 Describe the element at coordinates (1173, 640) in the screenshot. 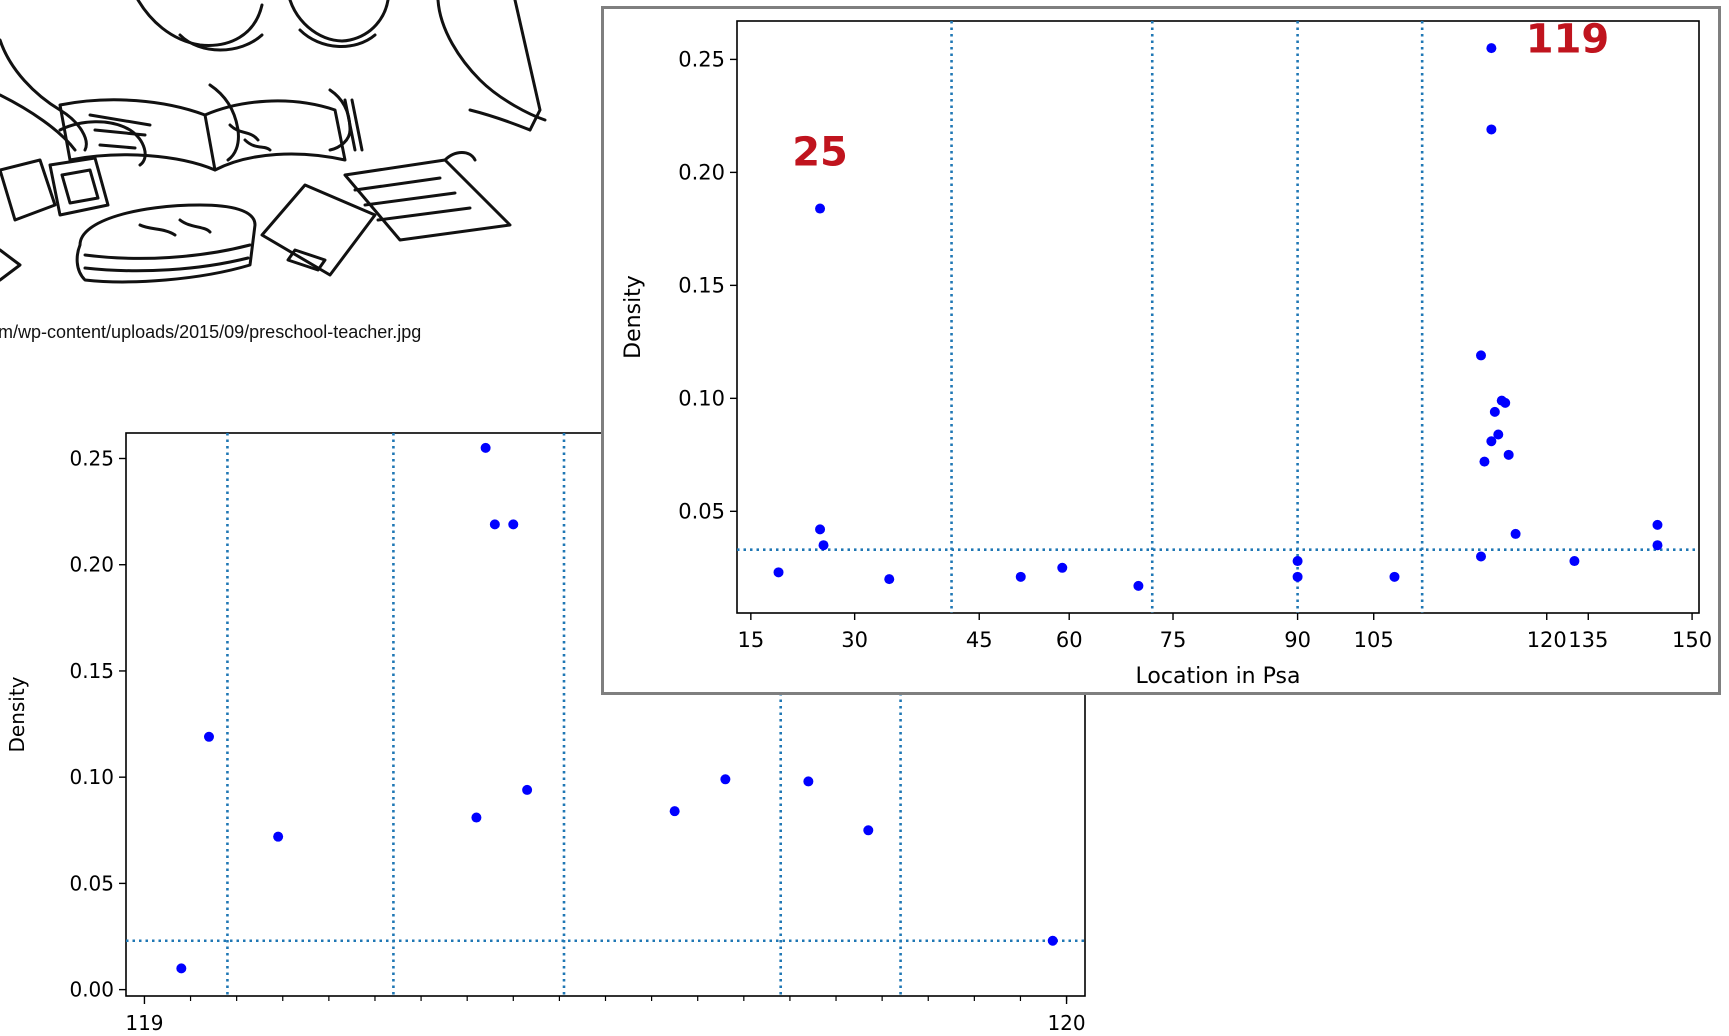

I see `x-tick-label: 75` at that location.